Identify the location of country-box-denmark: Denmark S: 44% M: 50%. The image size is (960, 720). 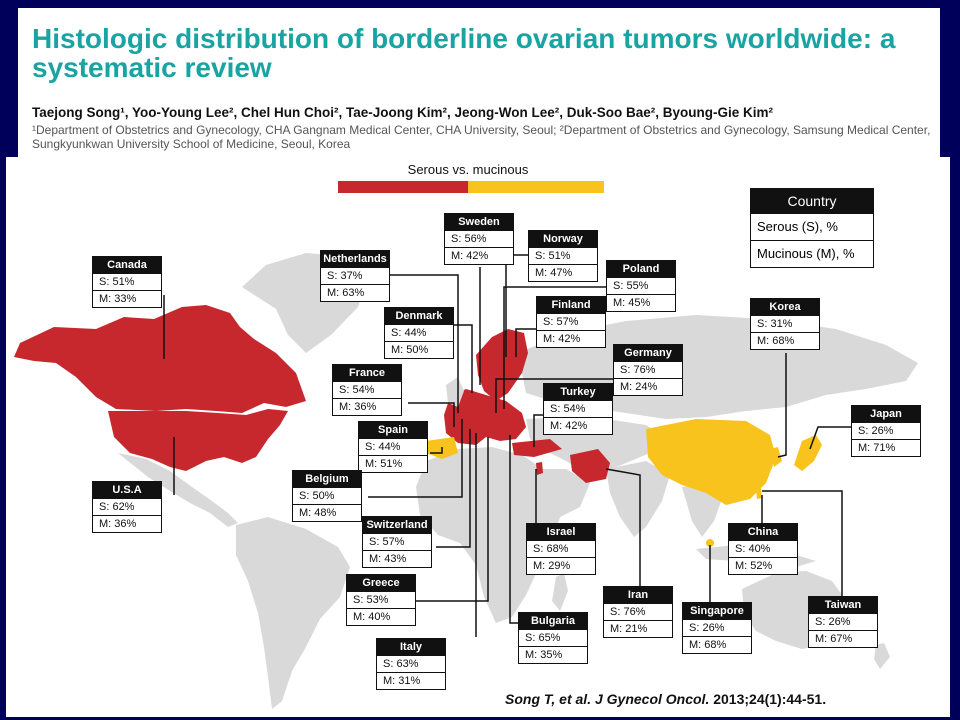
(419, 333).